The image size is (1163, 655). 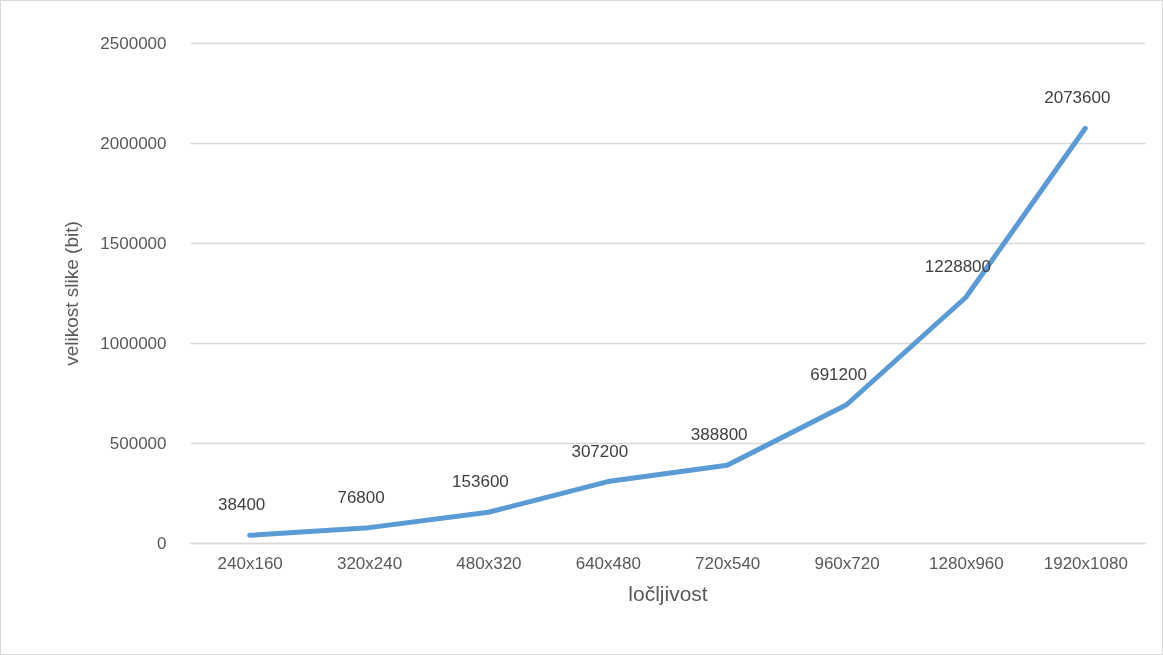 I want to click on y-tick-label: 1000000, so click(x=133, y=343).